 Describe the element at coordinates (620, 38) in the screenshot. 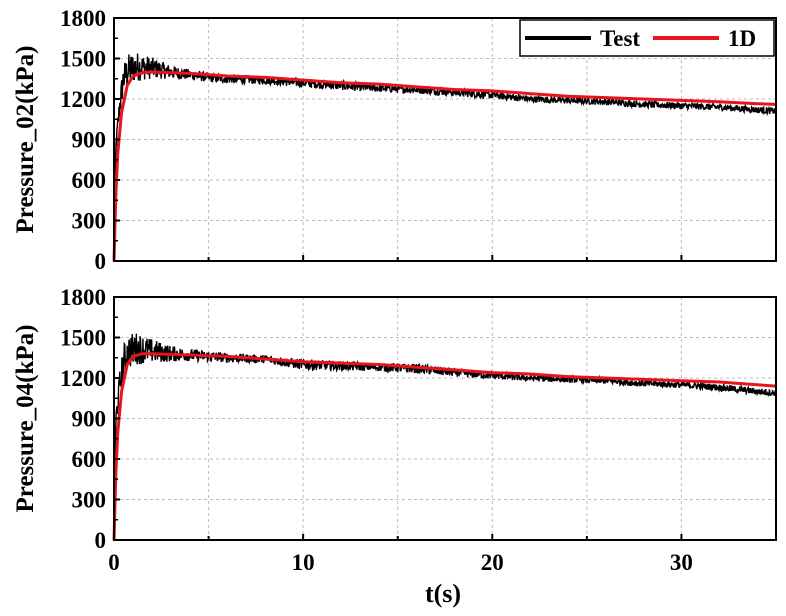

I see `legend-label-test: Test` at that location.